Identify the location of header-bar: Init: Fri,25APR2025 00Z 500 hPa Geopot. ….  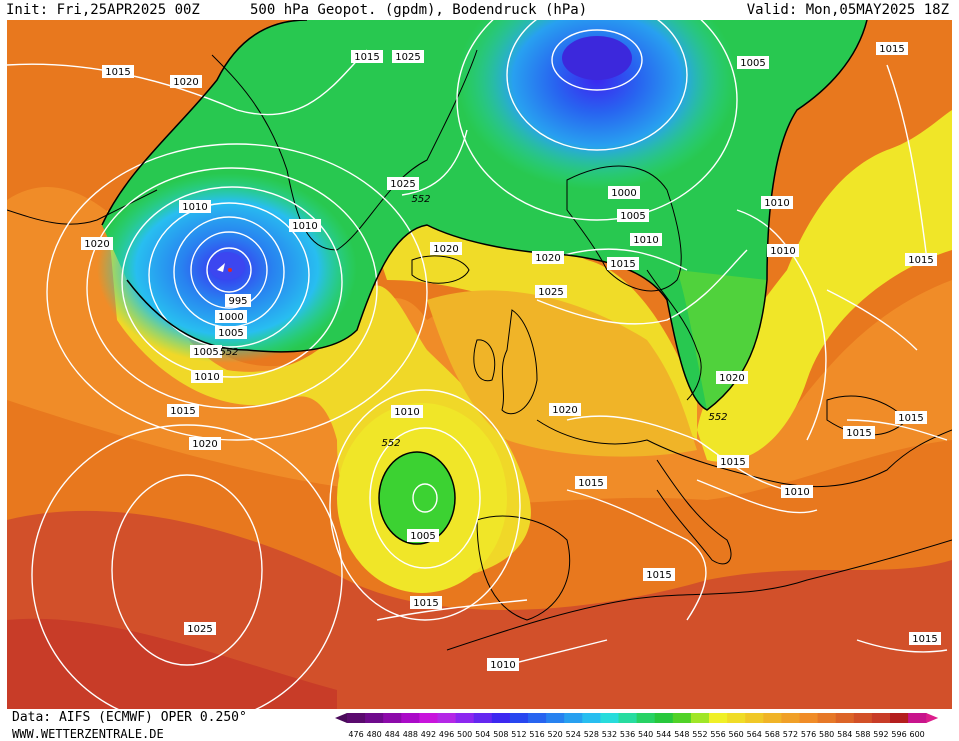
(479, 10).